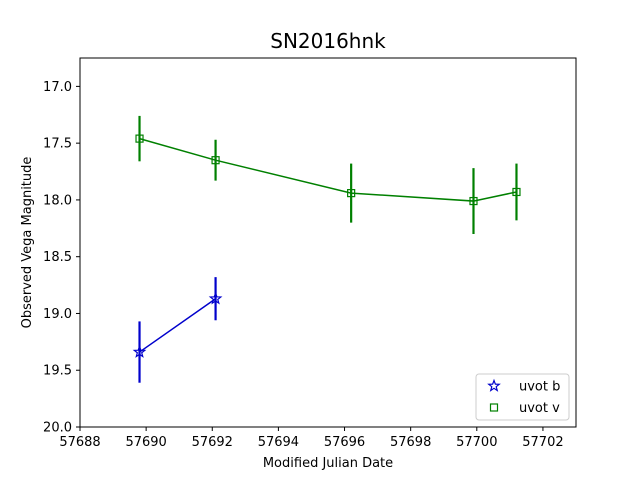 The height and width of the screenshot is (480, 640). I want to click on y-tick-label: 18.5, so click(57, 257).